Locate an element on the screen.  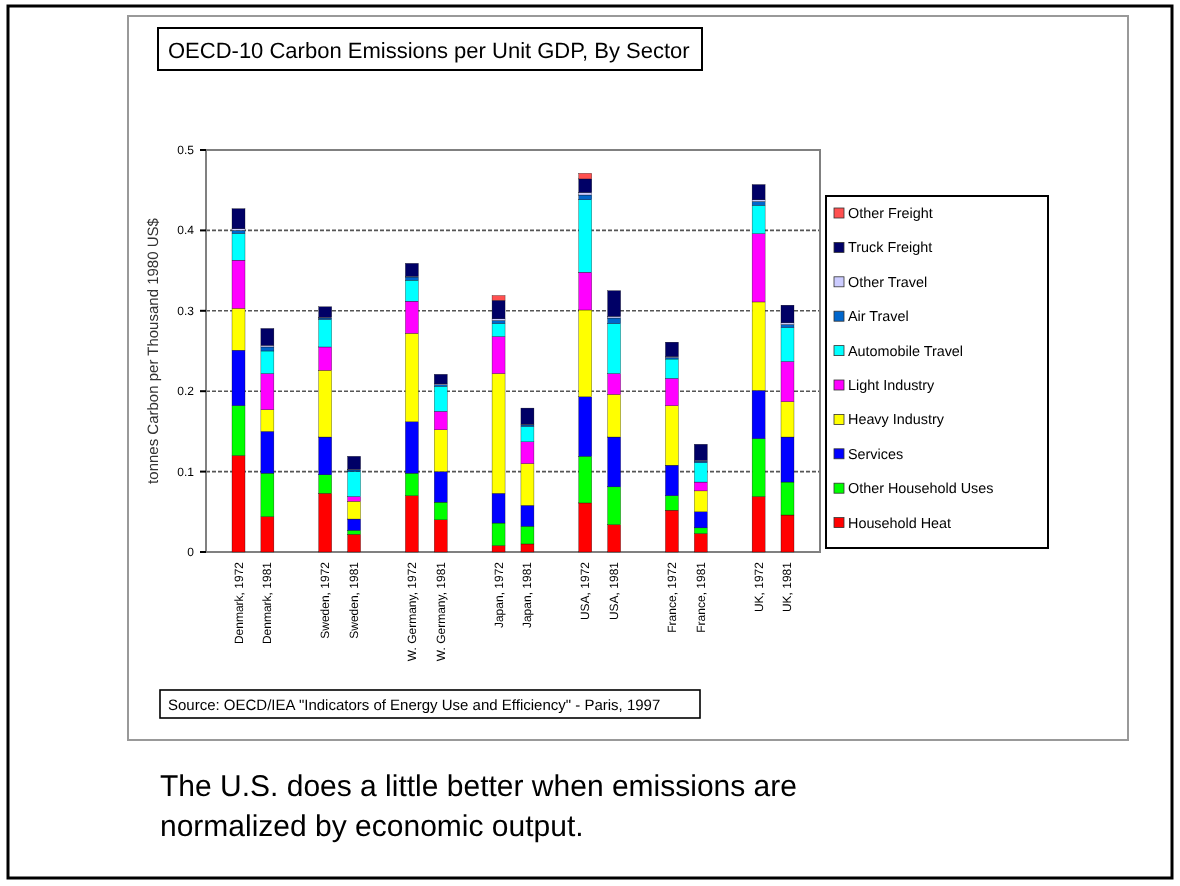
chart-title: OECD-10 Carbon Emissions per Unit GDP, By Sector is located at coordinates (429, 52).